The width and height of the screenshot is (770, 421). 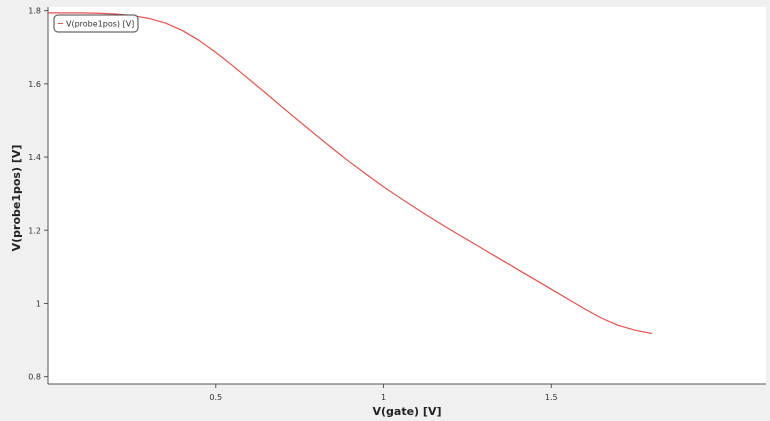 I want to click on y-tick-label: 1, so click(x=38, y=303).